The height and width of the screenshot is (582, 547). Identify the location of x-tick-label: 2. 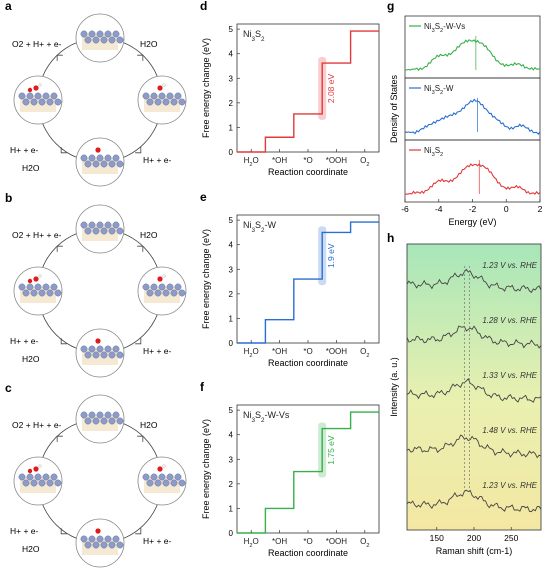
(540, 209).